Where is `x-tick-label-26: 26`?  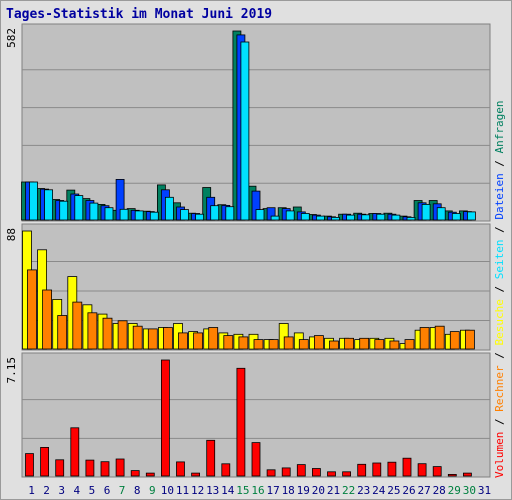
x-tick-label-26: 26 is located at coordinates (408, 490).